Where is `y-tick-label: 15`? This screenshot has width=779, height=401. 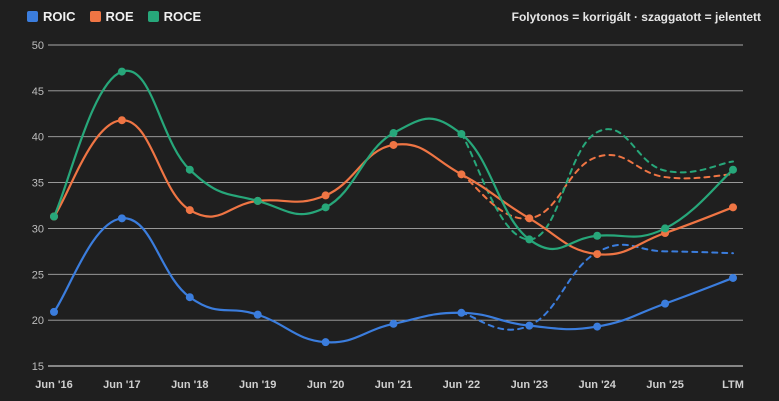
y-tick-label: 15 is located at coordinates (38, 367).